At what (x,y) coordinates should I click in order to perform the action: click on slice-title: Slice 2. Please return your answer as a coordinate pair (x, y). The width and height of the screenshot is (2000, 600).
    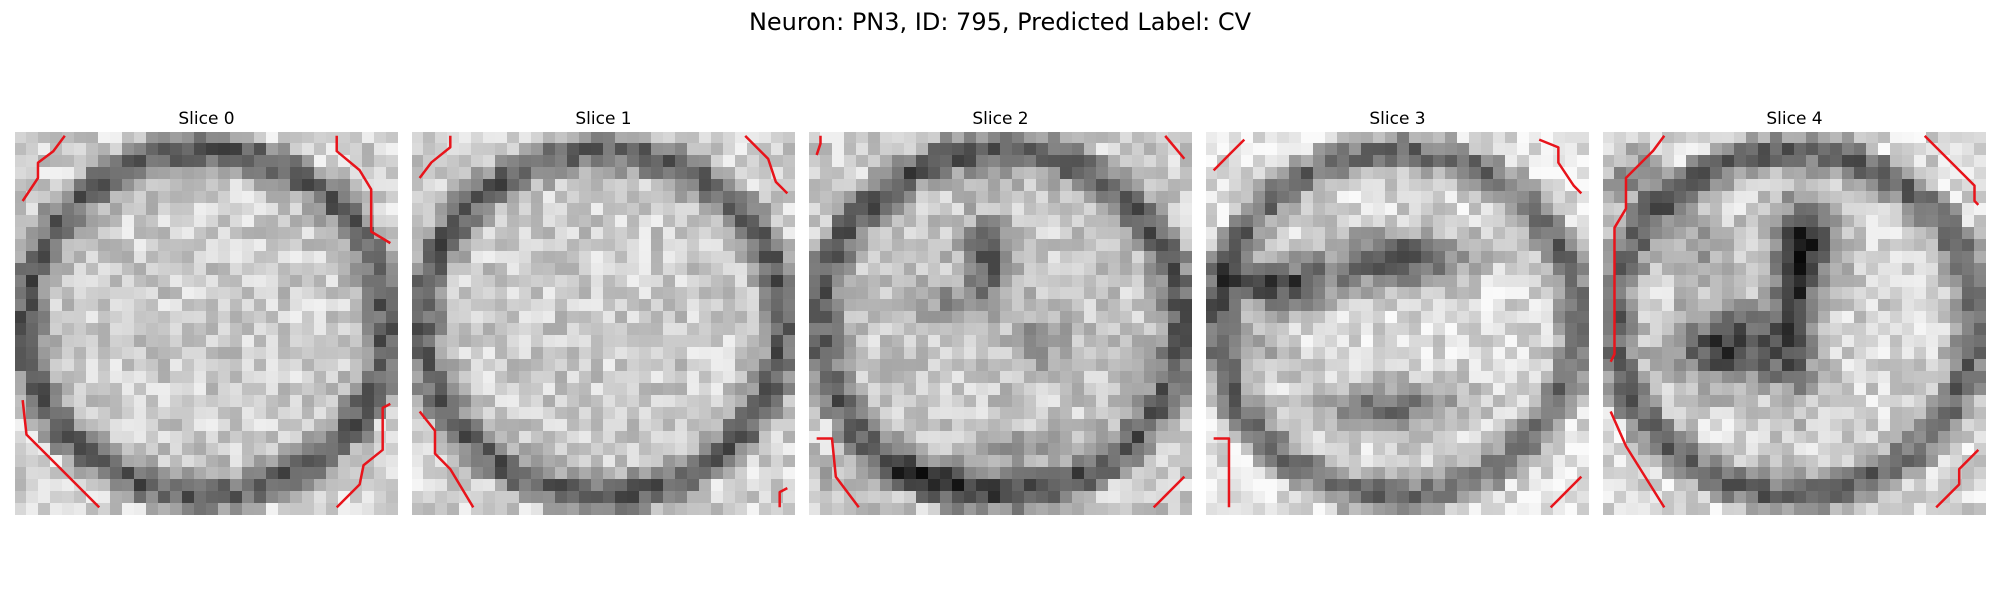
    Looking at the image, I should click on (1000, 119).